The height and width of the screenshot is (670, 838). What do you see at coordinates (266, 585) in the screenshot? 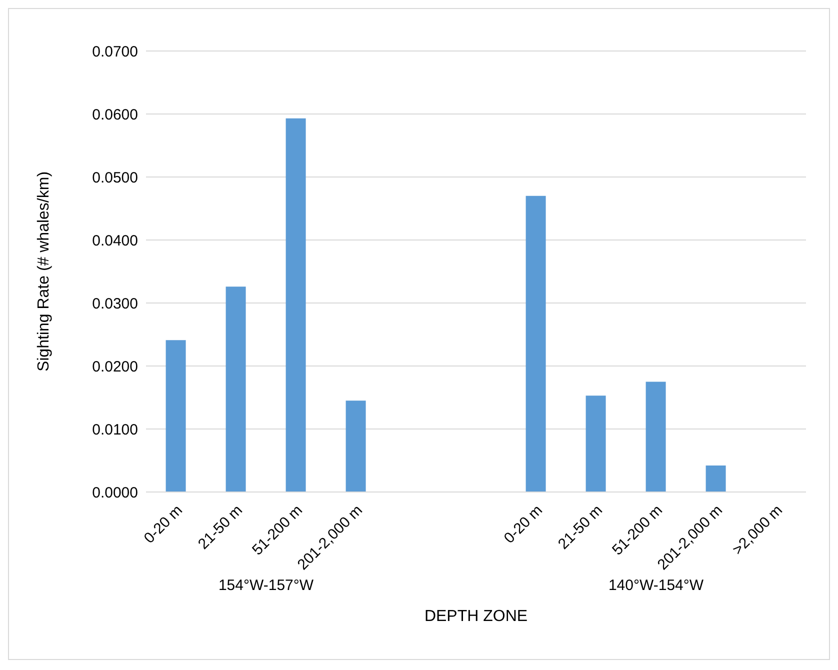
I see `text: 154°W-157°W` at bounding box center [266, 585].